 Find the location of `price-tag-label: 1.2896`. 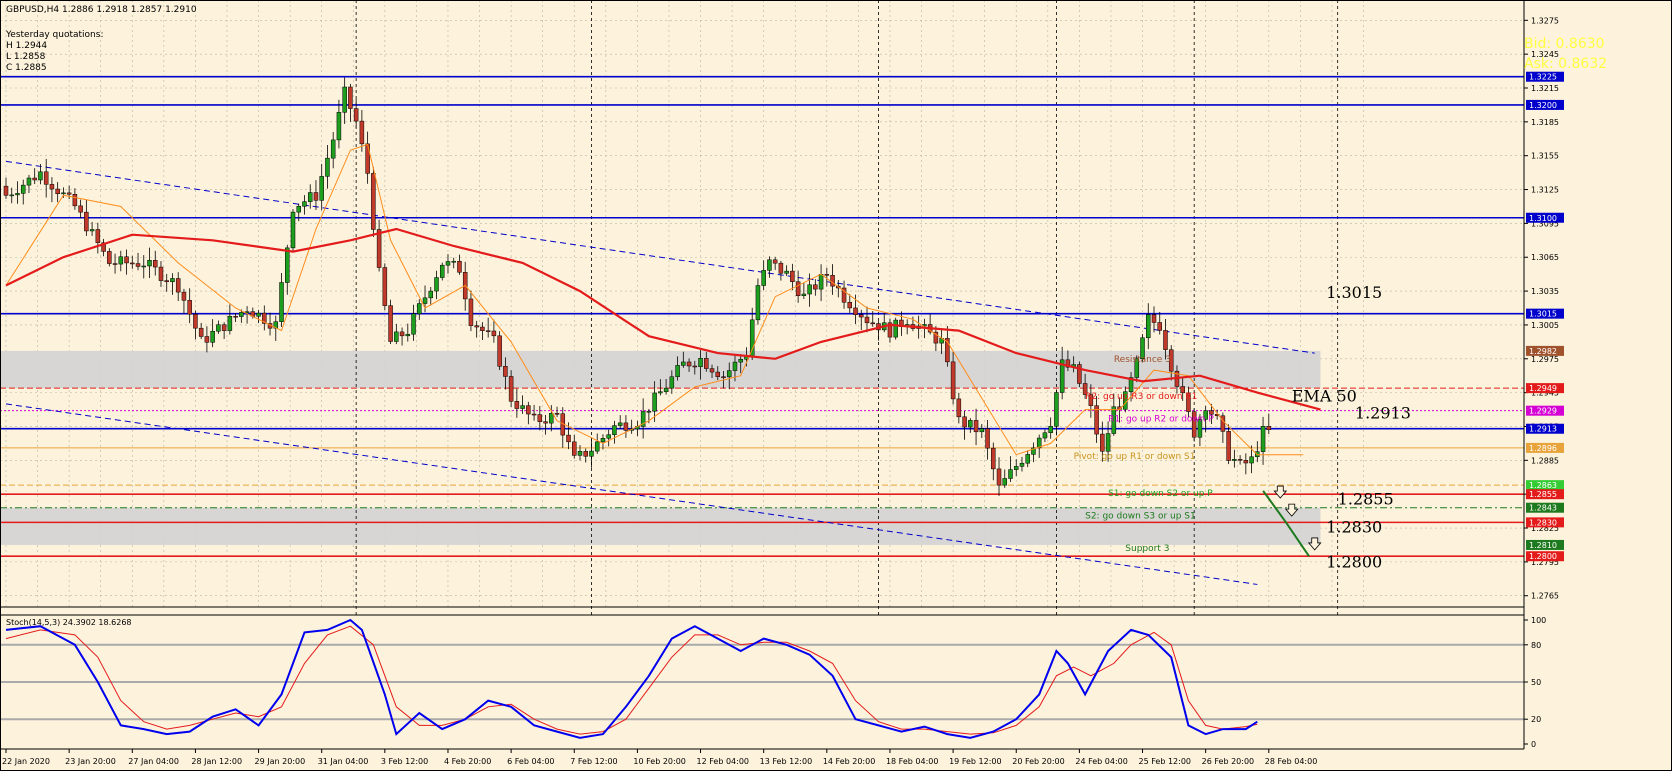

price-tag-label: 1.2896 is located at coordinates (1543, 448).